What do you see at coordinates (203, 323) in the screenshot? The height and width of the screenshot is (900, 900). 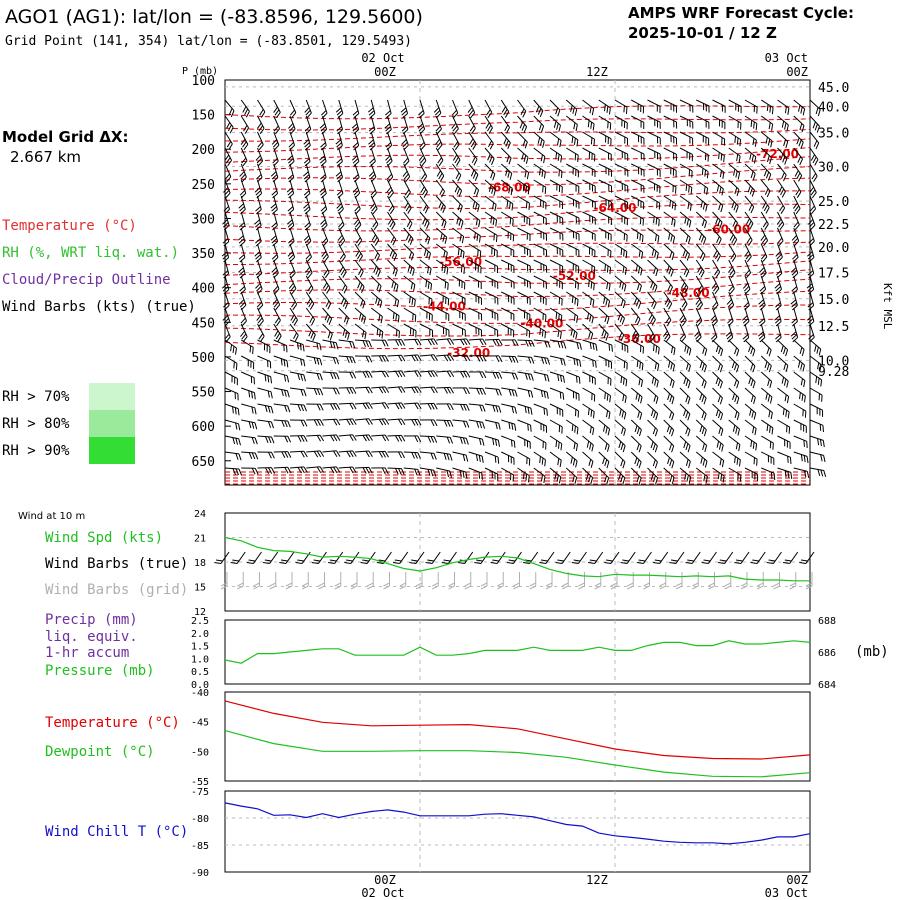 I see `pressure-tick-label: 450` at bounding box center [203, 323].